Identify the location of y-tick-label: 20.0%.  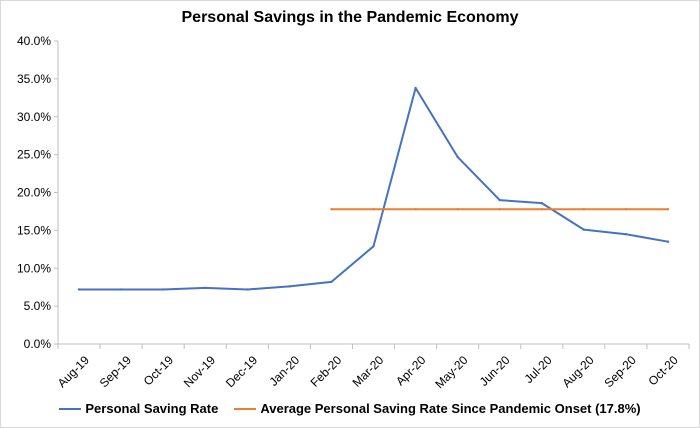
(34, 193).